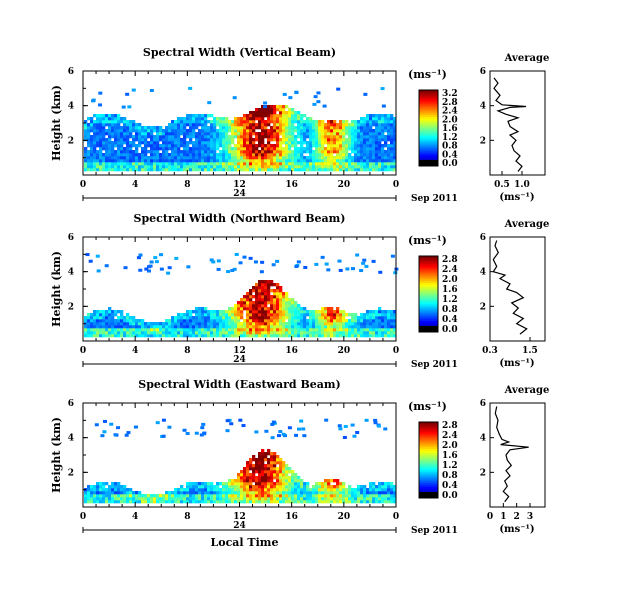  What do you see at coordinates (344, 351) in the screenshot?
I see `x-tick-label: 20` at bounding box center [344, 351].